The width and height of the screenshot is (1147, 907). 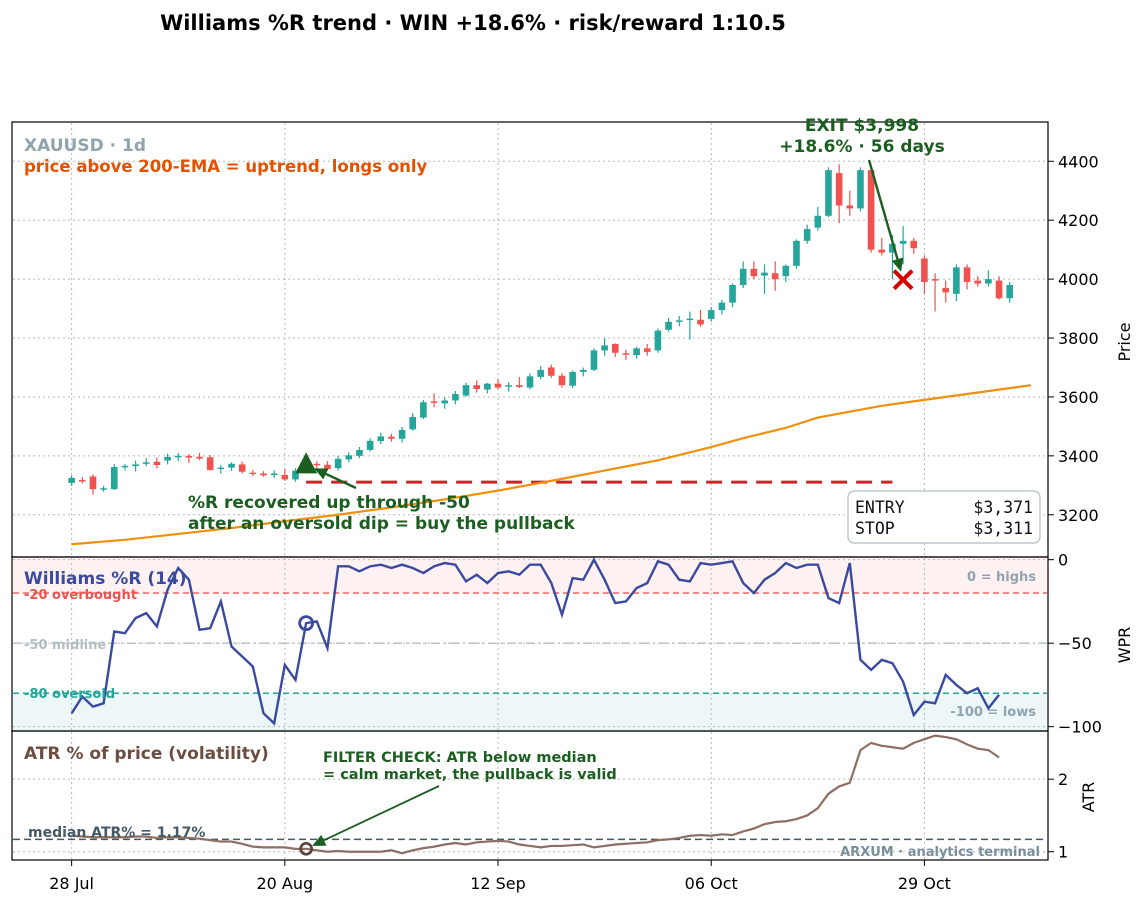 What do you see at coordinates (535, 794) in the screenshot?
I see `atr-line` at bounding box center [535, 794].